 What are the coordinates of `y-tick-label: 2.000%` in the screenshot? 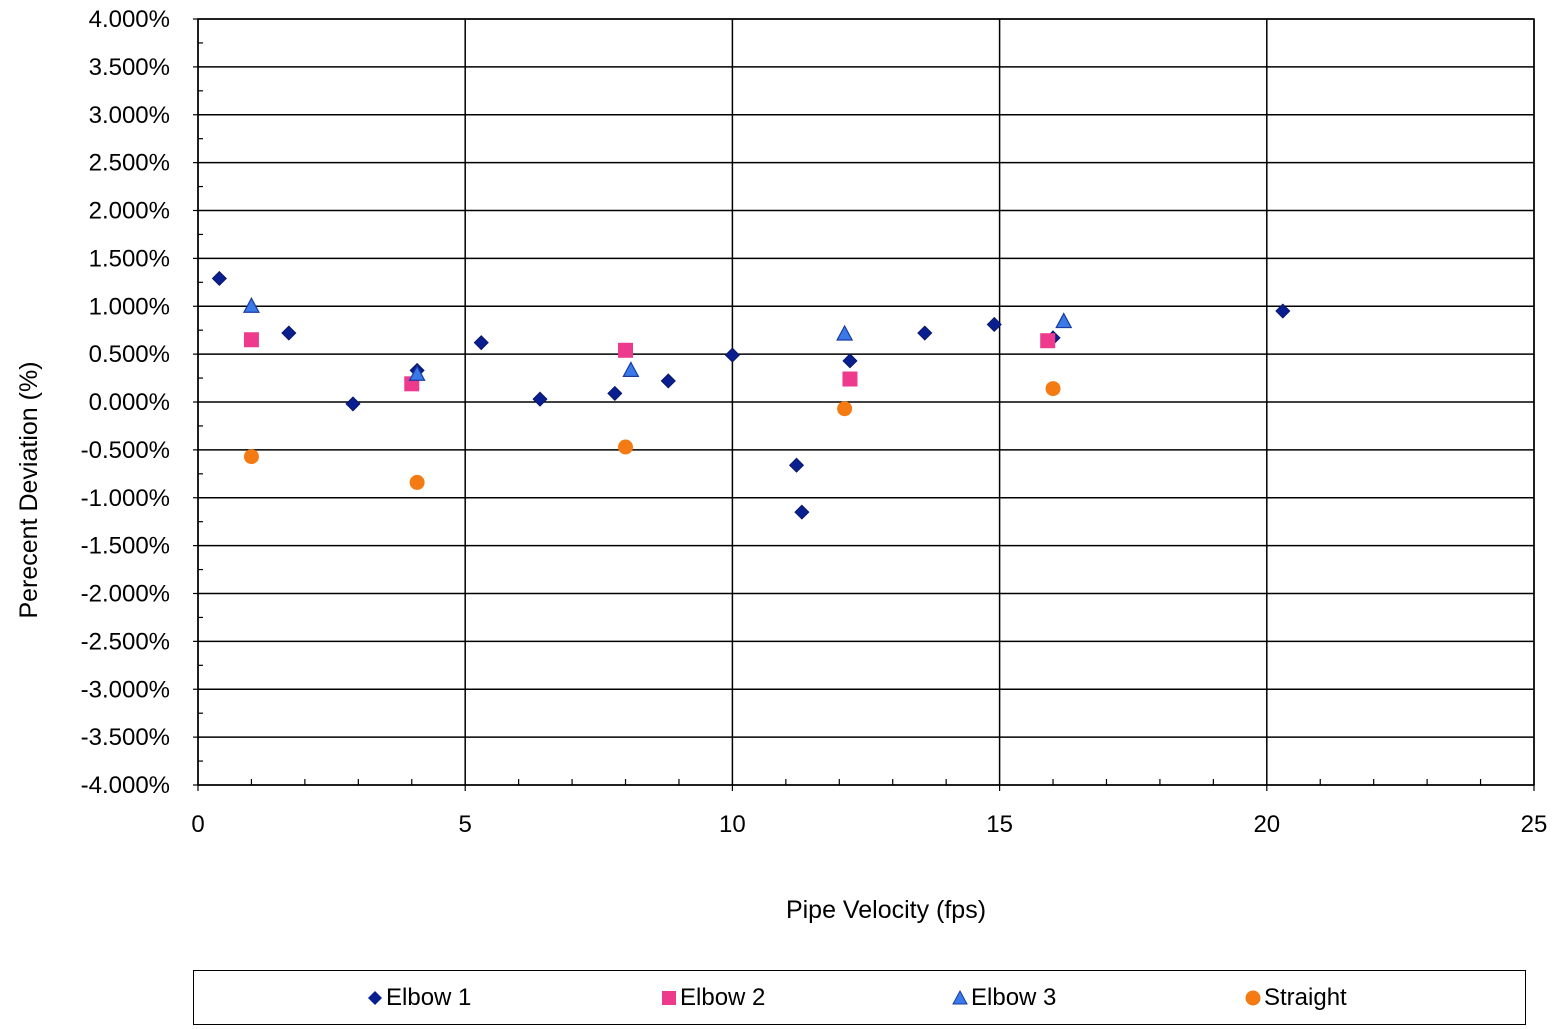 It's located at (129, 211).